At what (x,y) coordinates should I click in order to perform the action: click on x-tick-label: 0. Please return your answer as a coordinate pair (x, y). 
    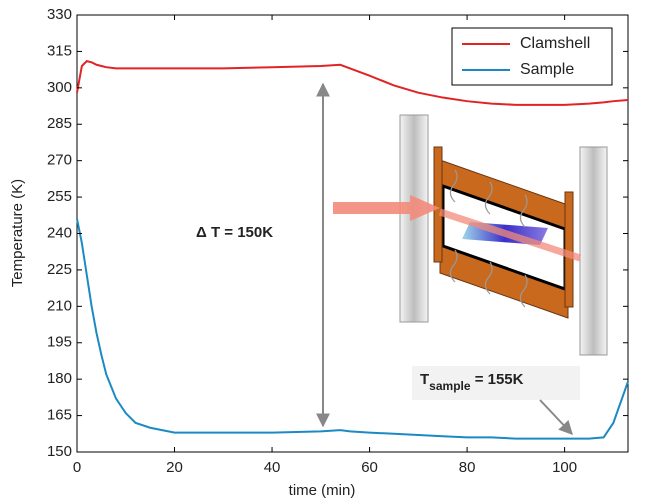
    Looking at the image, I should click on (77, 467).